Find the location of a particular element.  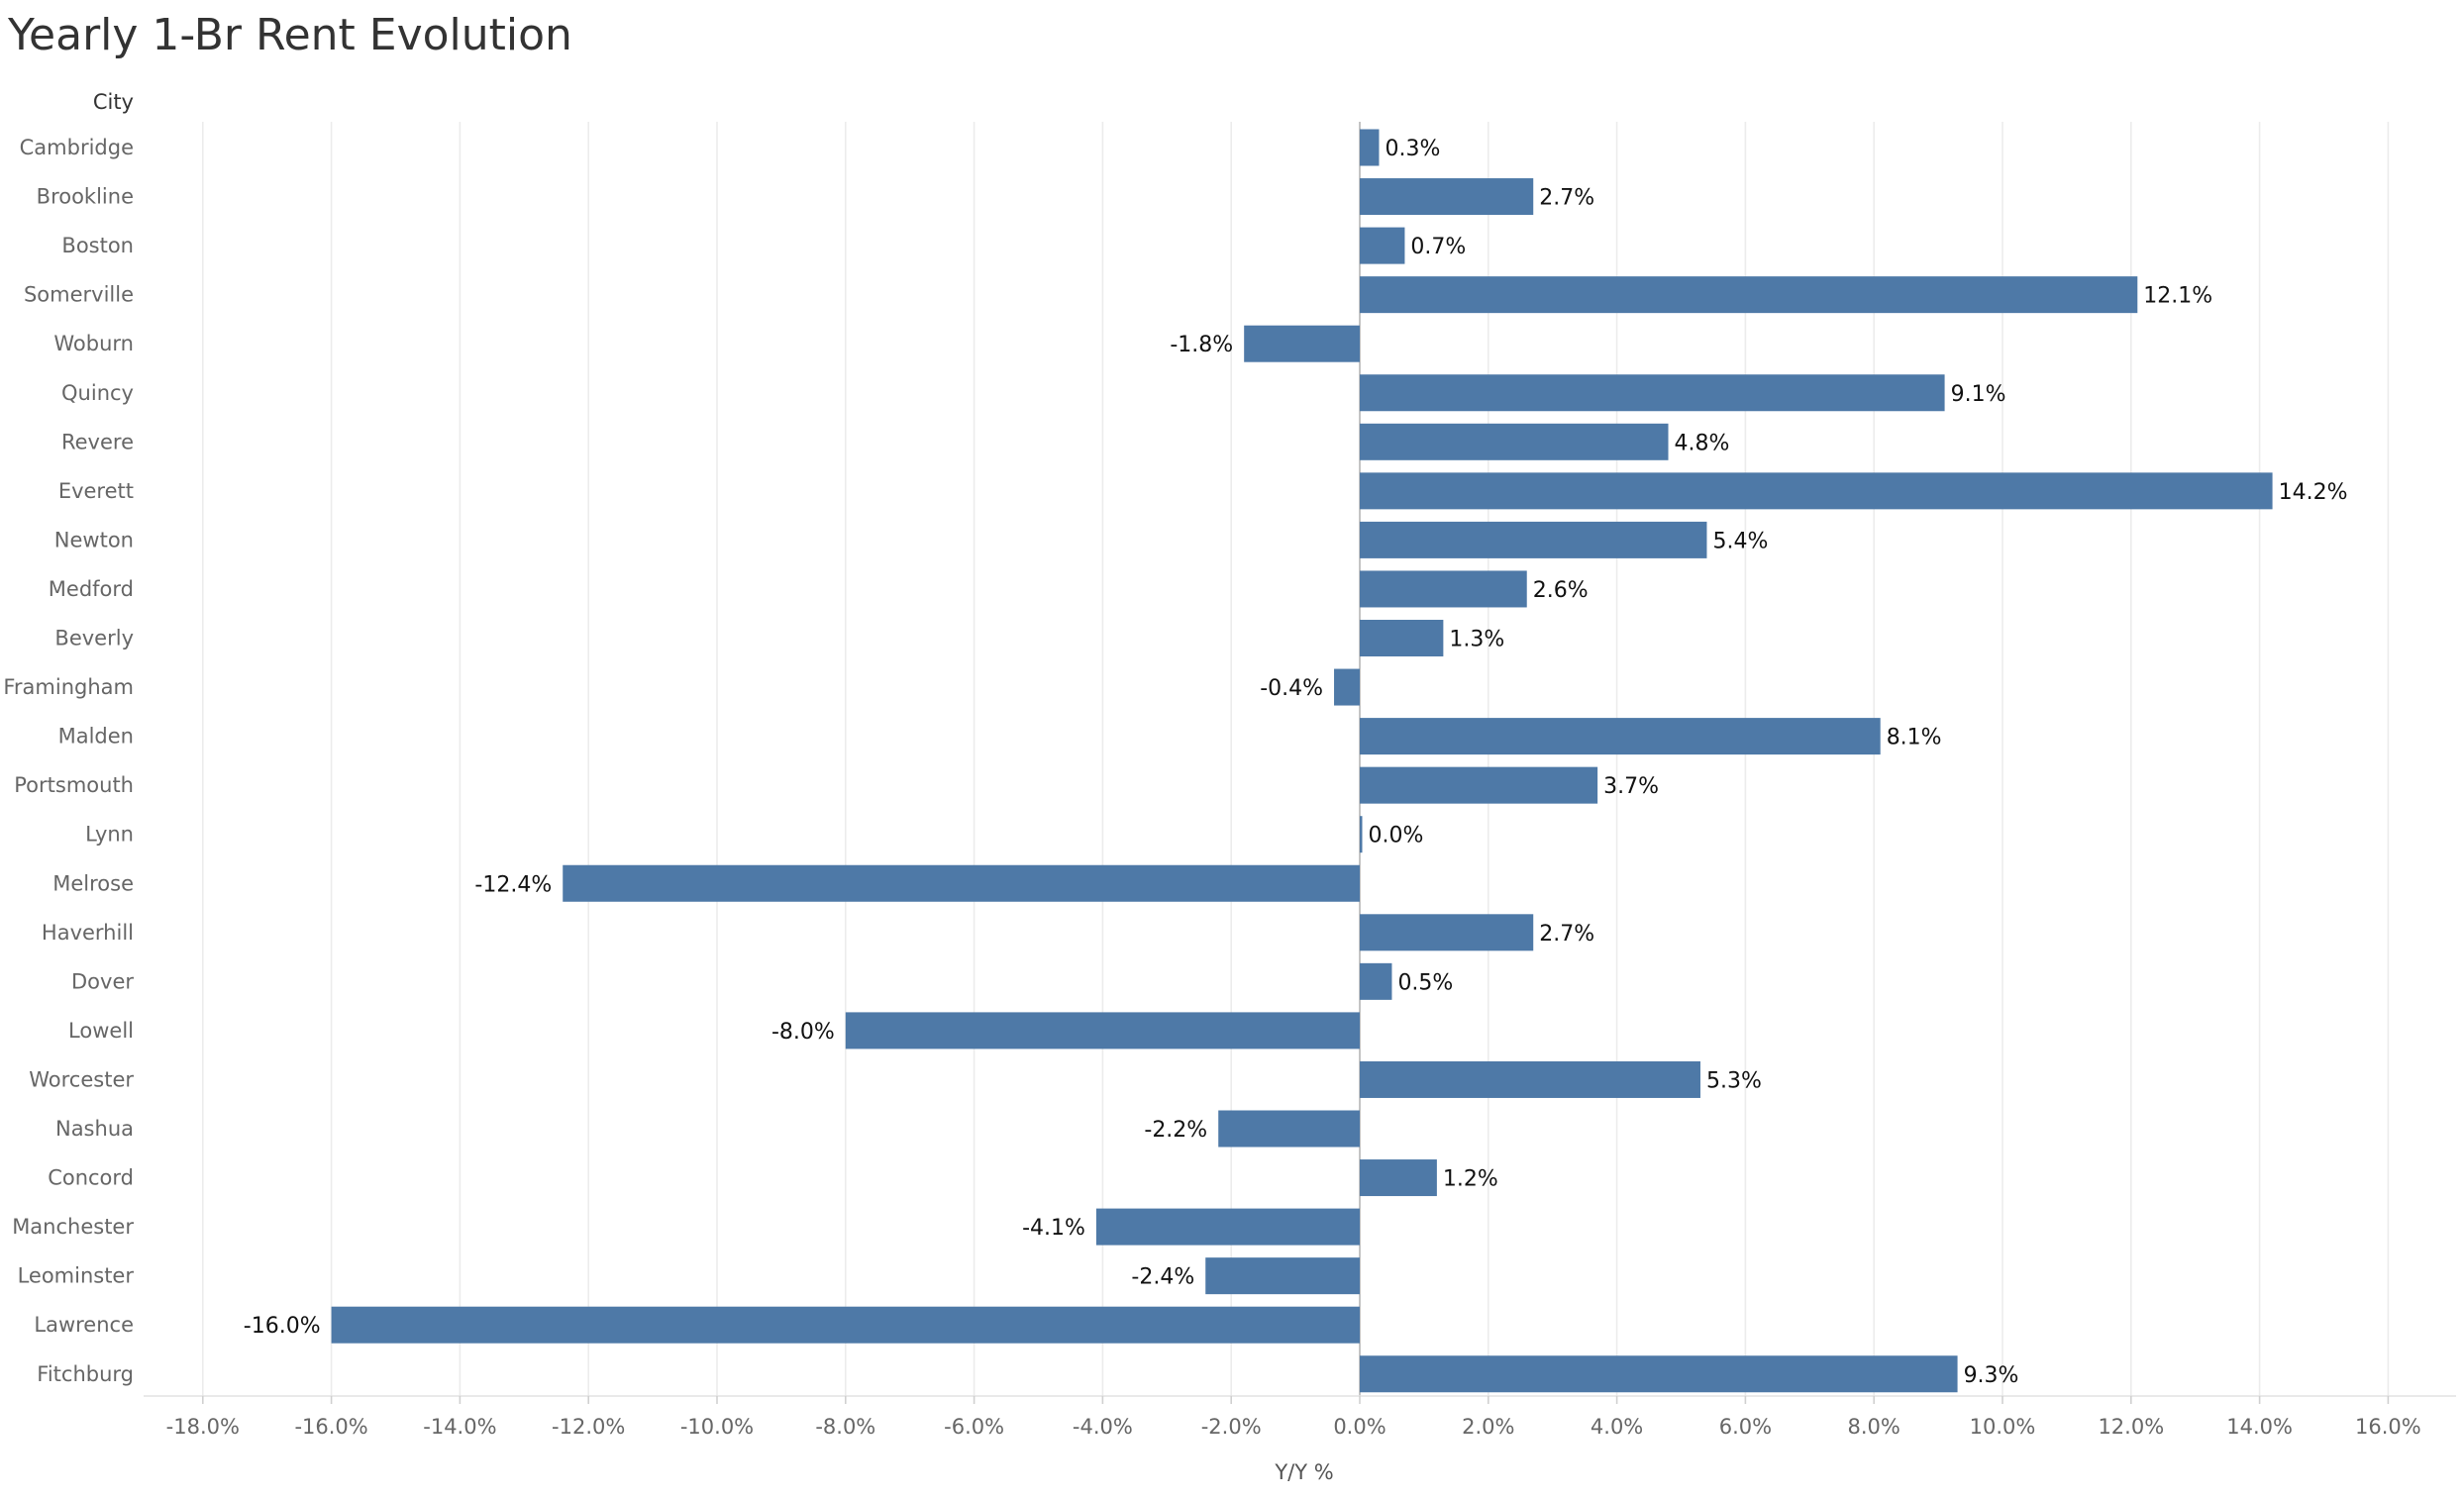

category-label: Somerville is located at coordinates (79, 295).